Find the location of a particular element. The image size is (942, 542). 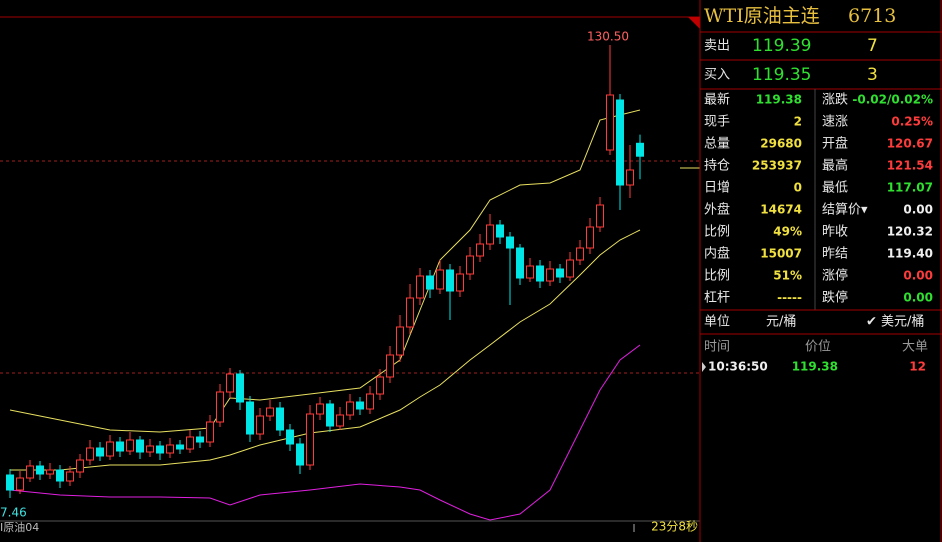

field-value: 49% is located at coordinates (787, 232).